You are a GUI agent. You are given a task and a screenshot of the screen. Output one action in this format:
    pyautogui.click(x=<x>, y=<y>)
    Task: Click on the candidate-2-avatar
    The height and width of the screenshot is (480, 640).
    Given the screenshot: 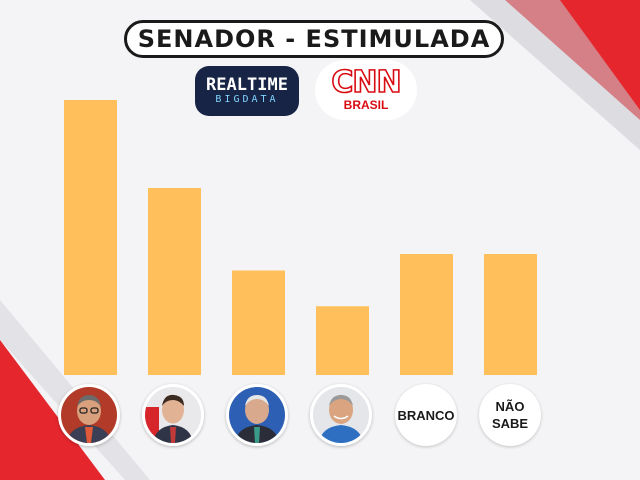 What is the action you would take?
    pyautogui.click(x=173, y=415)
    